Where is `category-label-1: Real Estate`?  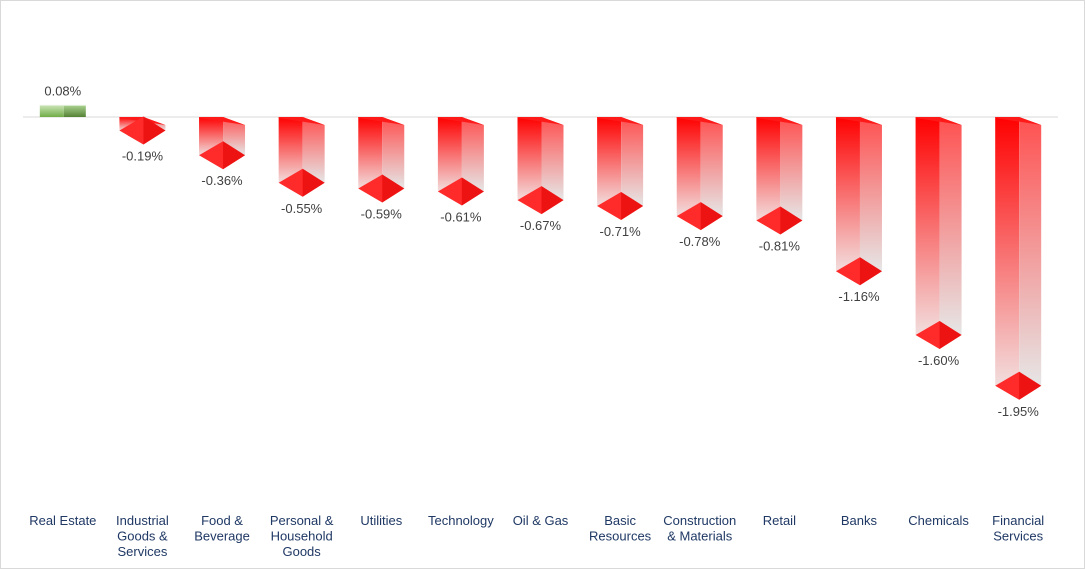
category-label-1: Real Estate is located at coordinates (62, 520).